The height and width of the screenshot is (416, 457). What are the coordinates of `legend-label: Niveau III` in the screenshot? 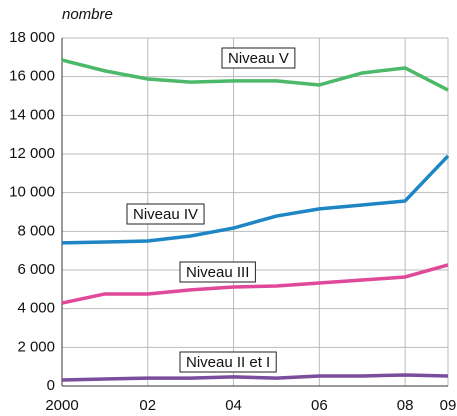 It's located at (217, 272).